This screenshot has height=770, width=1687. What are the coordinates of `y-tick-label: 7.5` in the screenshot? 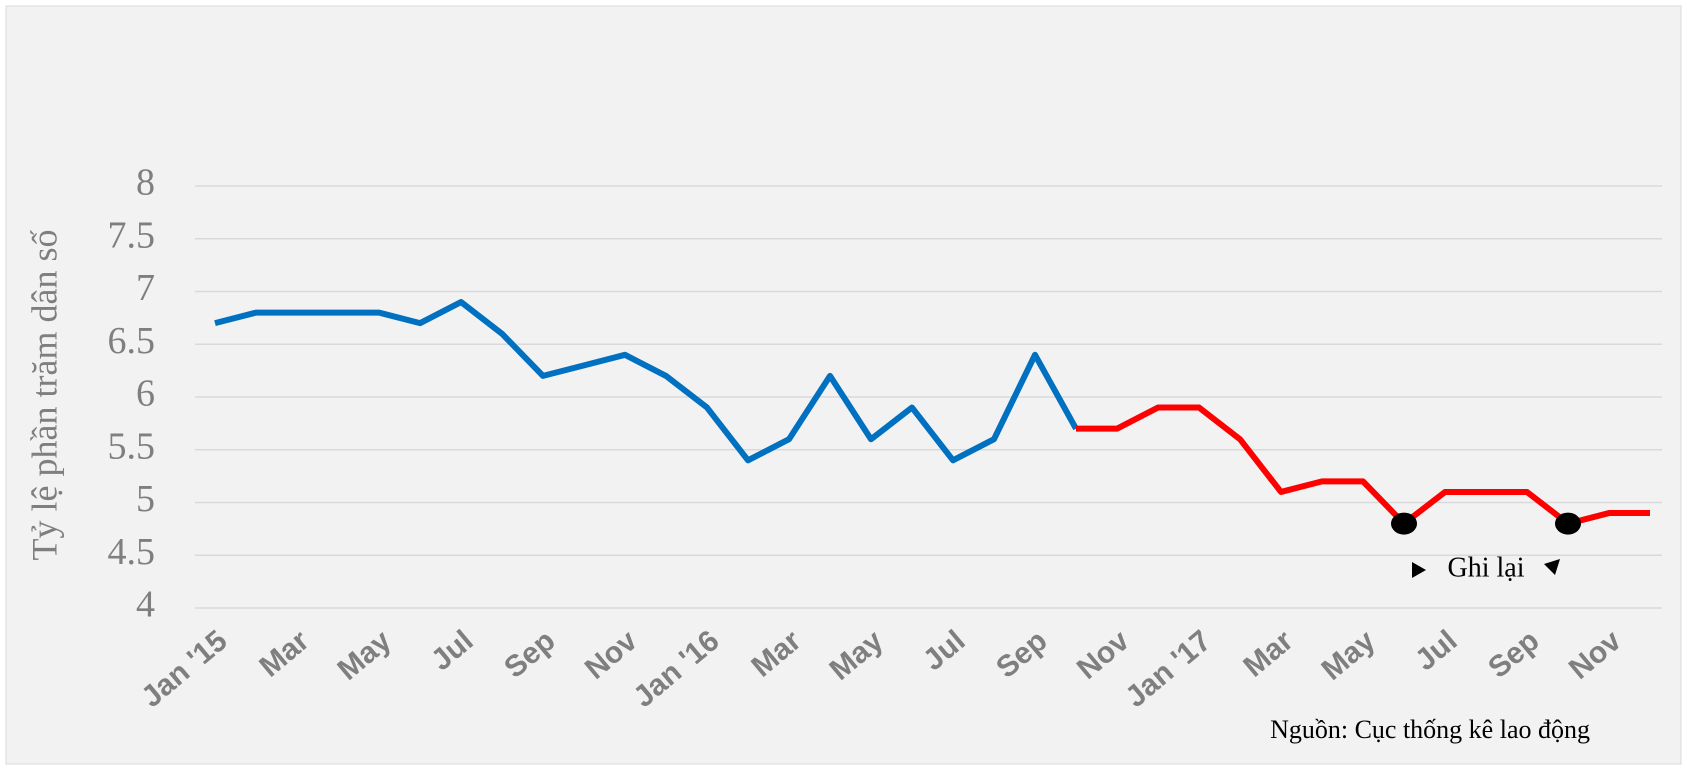 It's located at (132, 235).